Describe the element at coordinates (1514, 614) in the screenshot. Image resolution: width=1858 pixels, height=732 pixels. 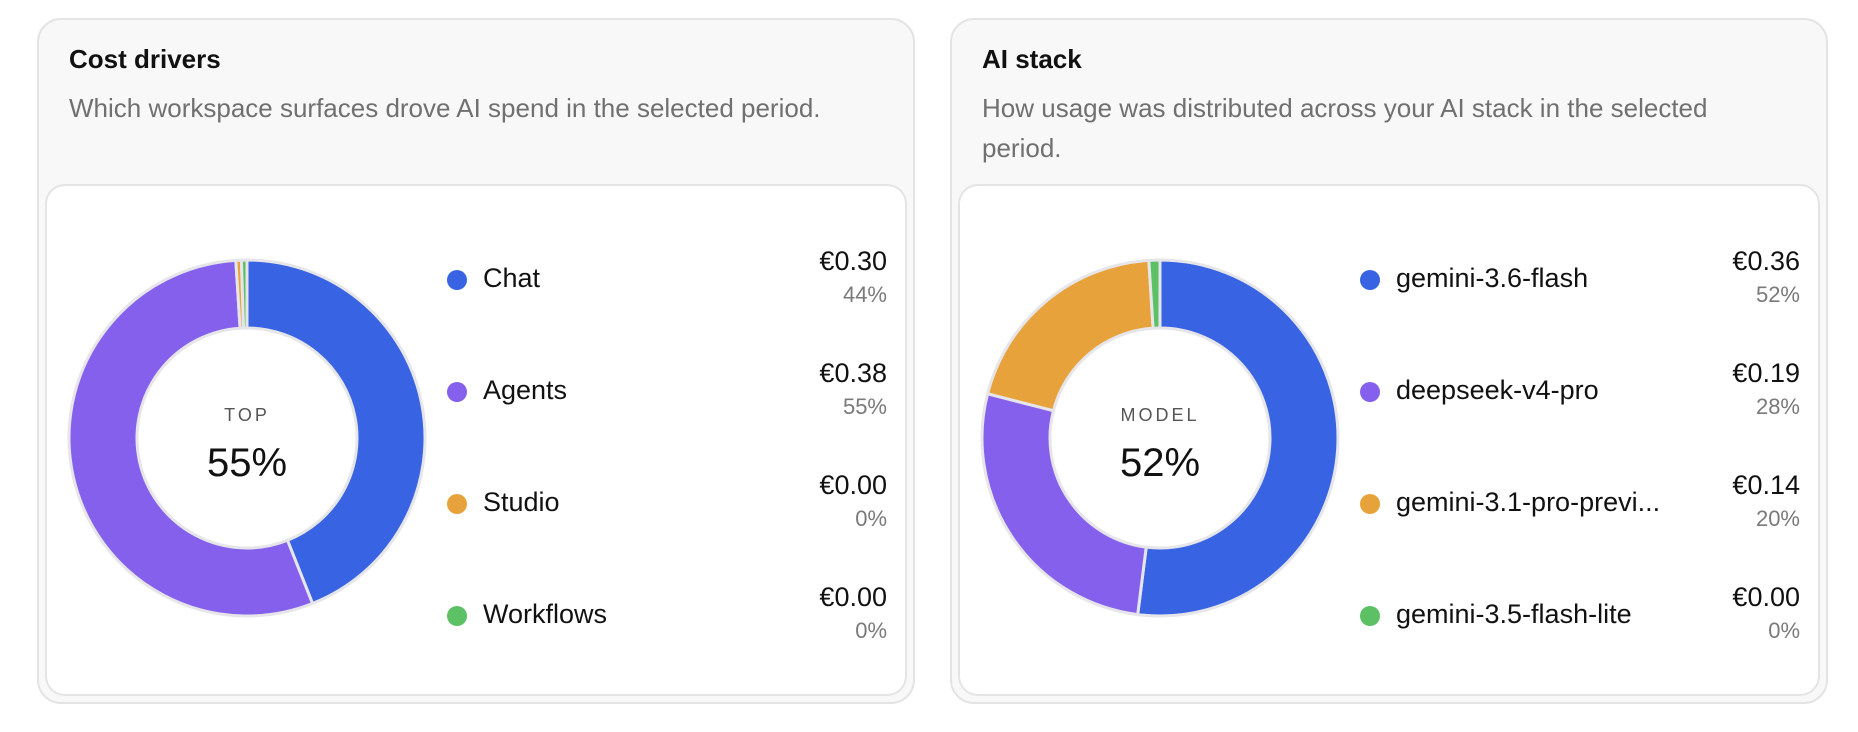
I see `legend-label: gemini-3.5-flash-lite` at that location.